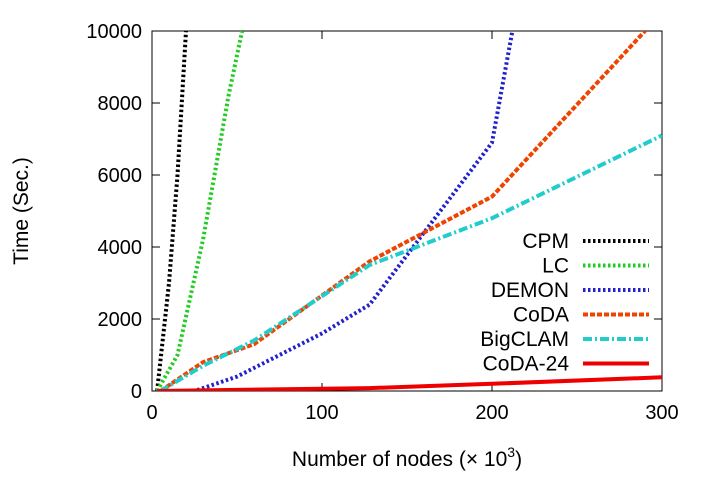  What do you see at coordinates (21, 211) in the screenshot?
I see `y-axis-title: Time (Sec.)` at bounding box center [21, 211].